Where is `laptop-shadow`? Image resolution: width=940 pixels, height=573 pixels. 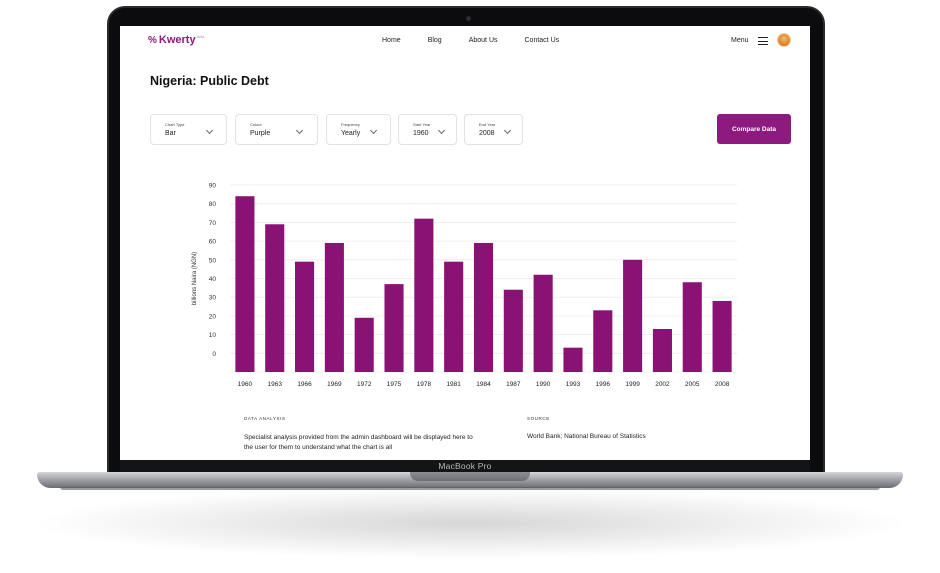
laptop-shadow is located at coordinates (470, 523).